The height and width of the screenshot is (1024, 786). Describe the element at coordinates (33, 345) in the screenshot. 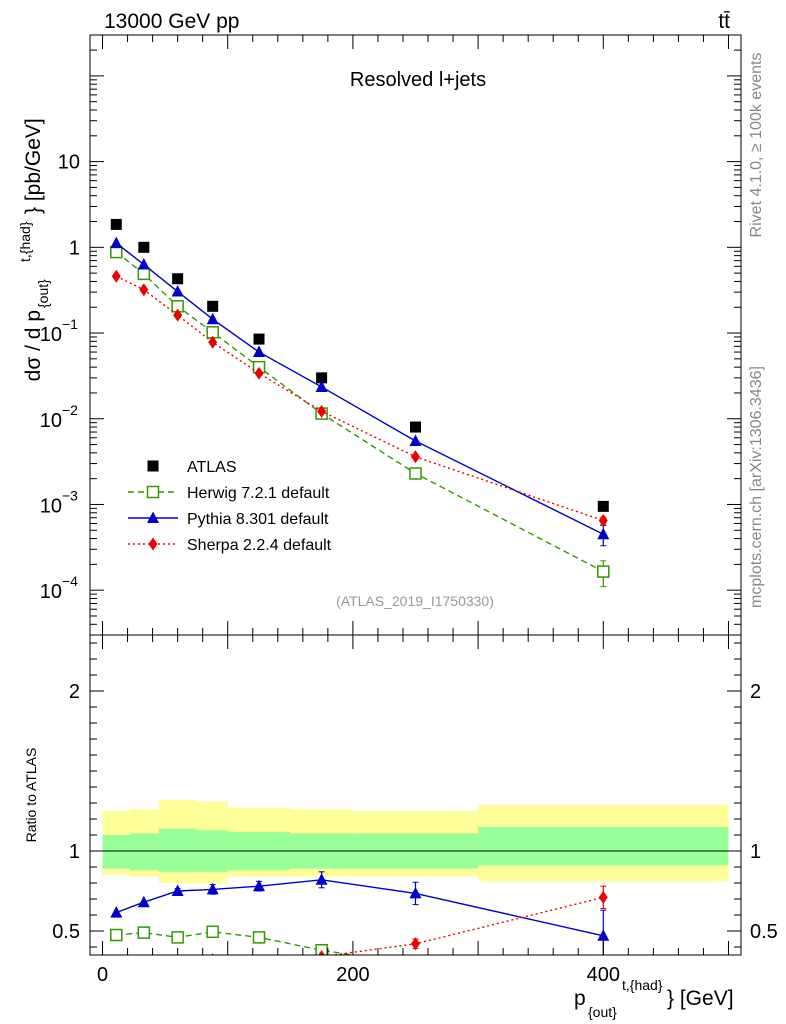

I see `main-ylabel-text: dσ / d p` at that location.